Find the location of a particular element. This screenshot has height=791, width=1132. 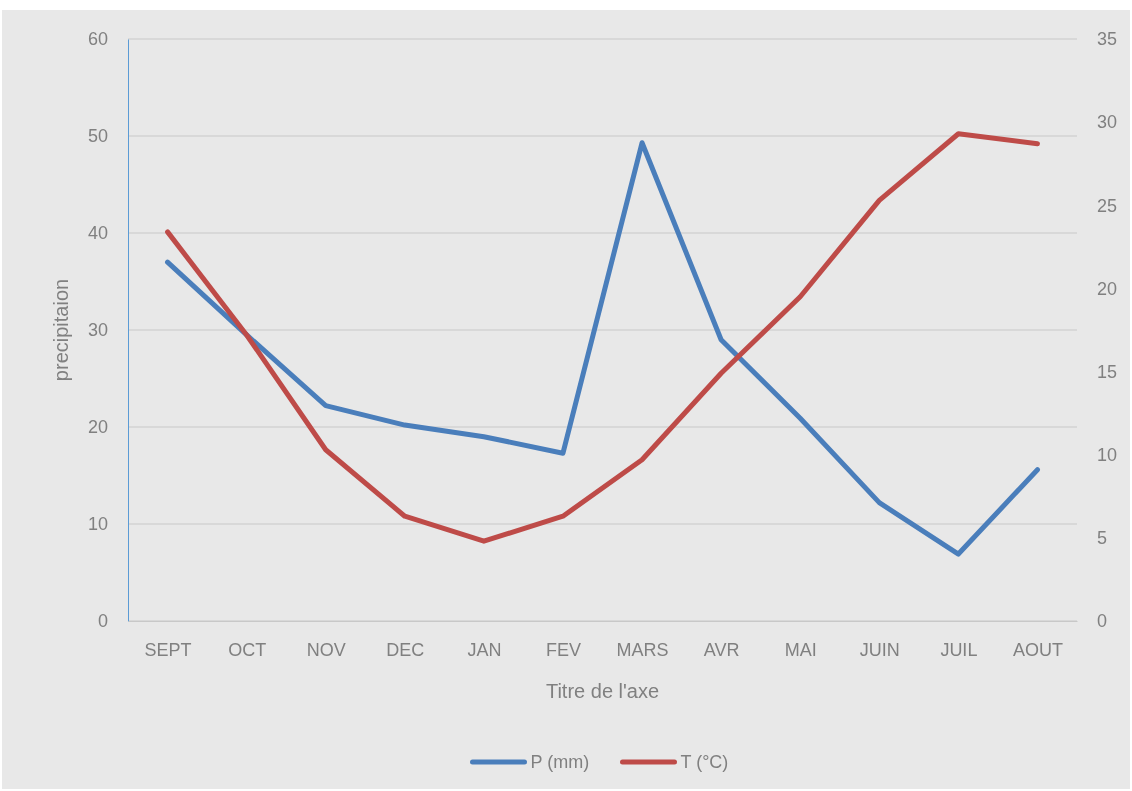

y-tick-label: 40 is located at coordinates (97, 233).